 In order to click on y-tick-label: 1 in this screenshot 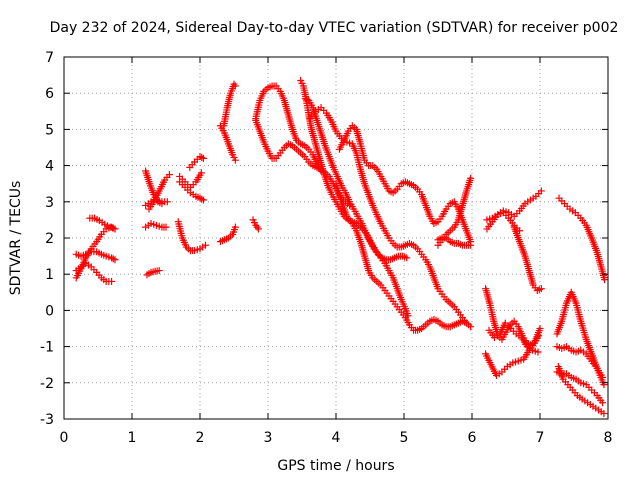, I will do `click(49, 275)`.